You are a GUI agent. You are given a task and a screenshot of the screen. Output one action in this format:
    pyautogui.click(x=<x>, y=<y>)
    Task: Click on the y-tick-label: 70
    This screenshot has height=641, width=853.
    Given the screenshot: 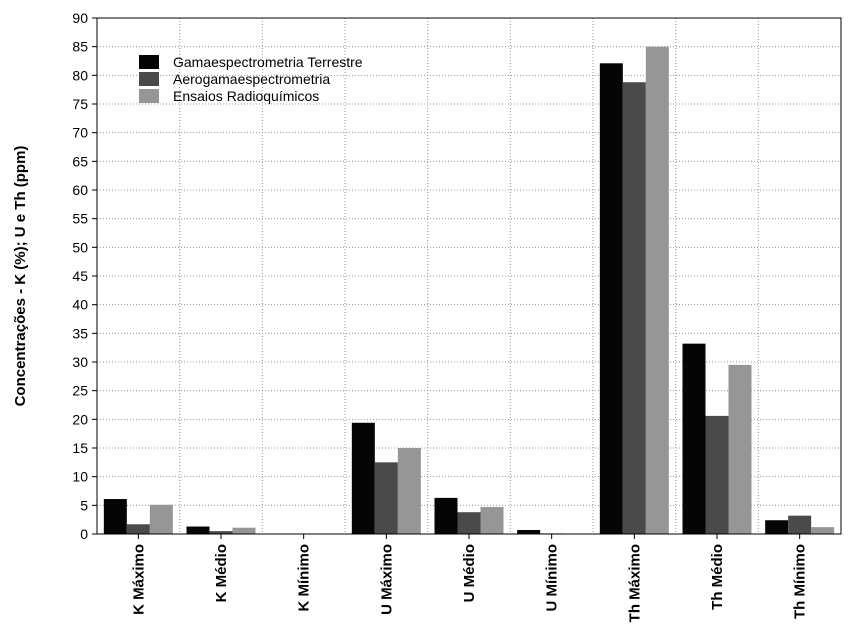 What is the action you would take?
    pyautogui.click(x=80, y=133)
    